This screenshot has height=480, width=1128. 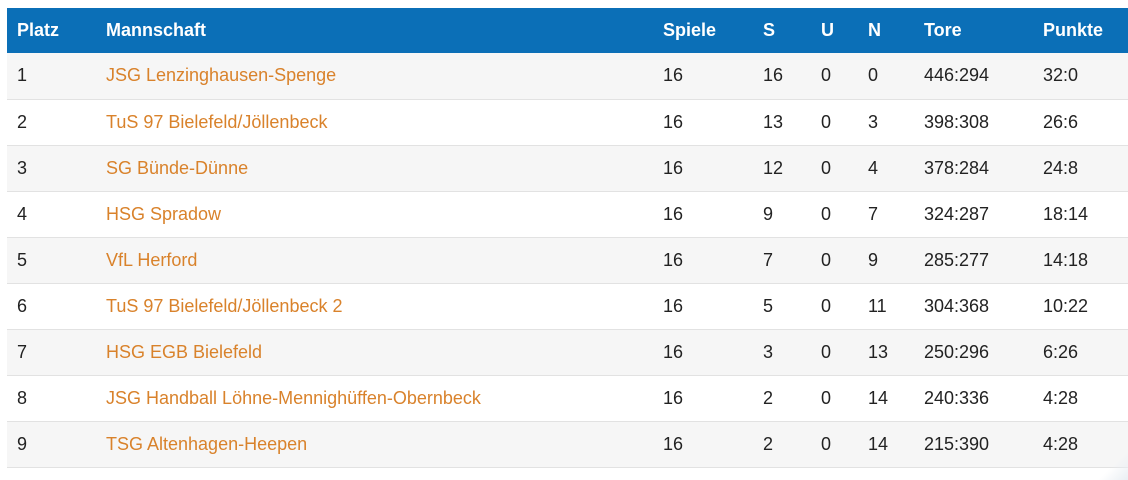 What do you see at coordinates (873, 167) in the screenshot?
I see `cell-n: 4` at bounding box center [873, 167].